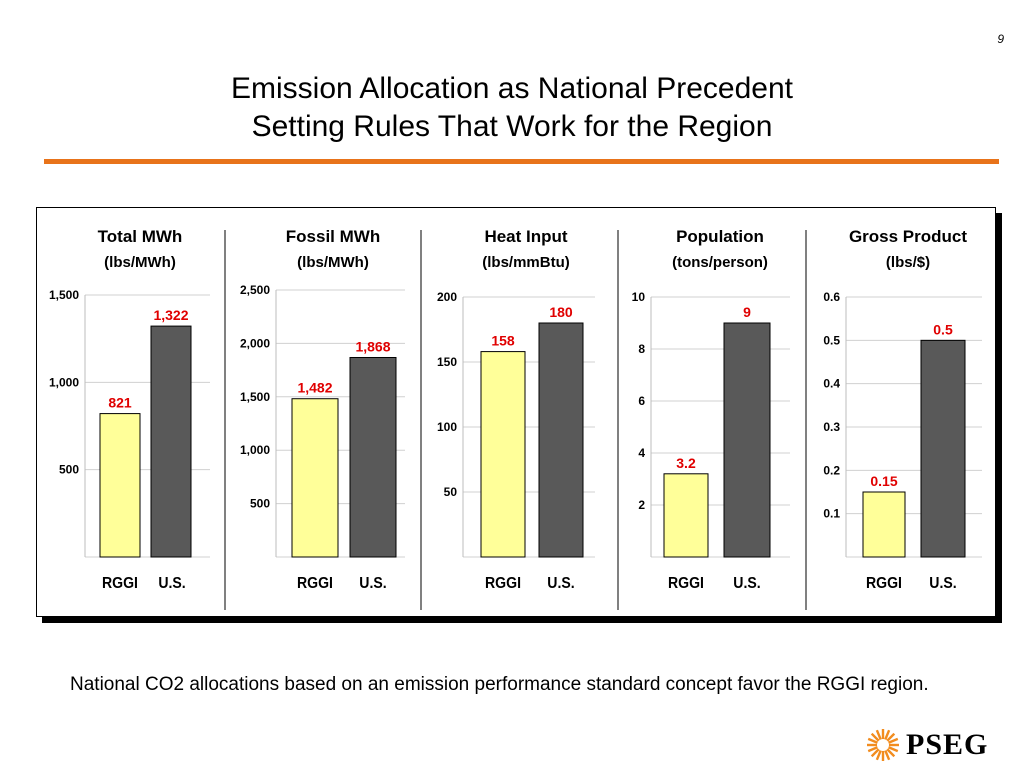 This screenshot has height=768, width=1024. I want to click on chart-subtitle: (tons/person), so click(720, 262).